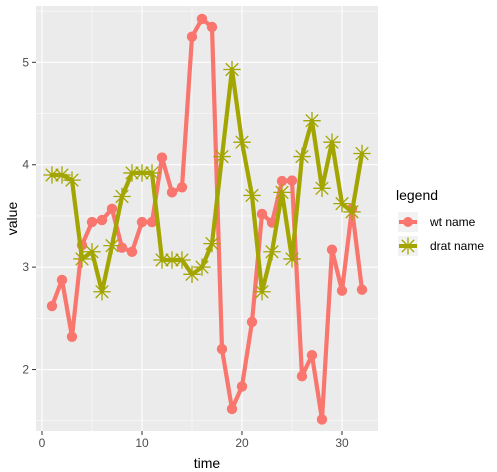 The width and height of the screenshot is (497, 472). Describe the element at coordinates (25, 165) in the screenshot. I see `y-tick-label: 4` at that location.